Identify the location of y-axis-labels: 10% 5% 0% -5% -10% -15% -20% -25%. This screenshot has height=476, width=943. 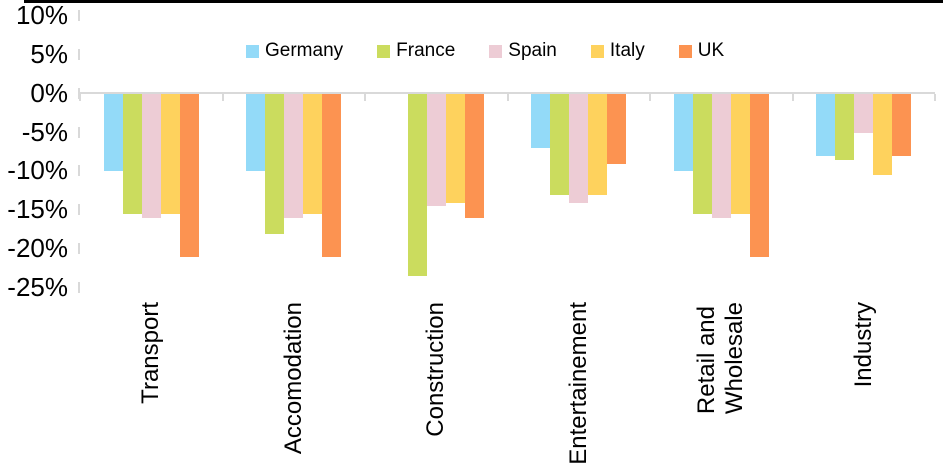
(34, 160).